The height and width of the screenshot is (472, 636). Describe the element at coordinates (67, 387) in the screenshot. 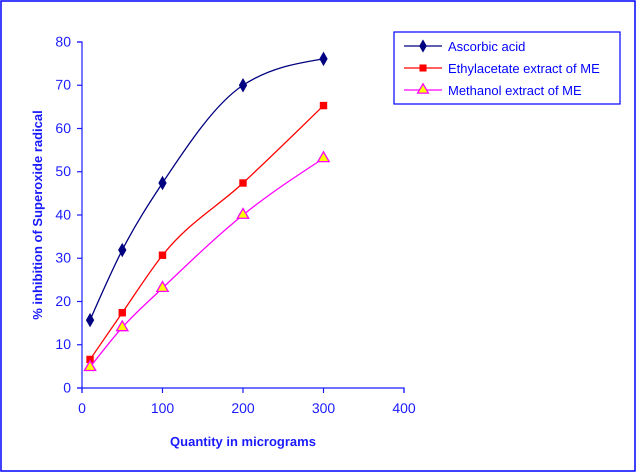

I see `y-tick-label: 0` at that location.